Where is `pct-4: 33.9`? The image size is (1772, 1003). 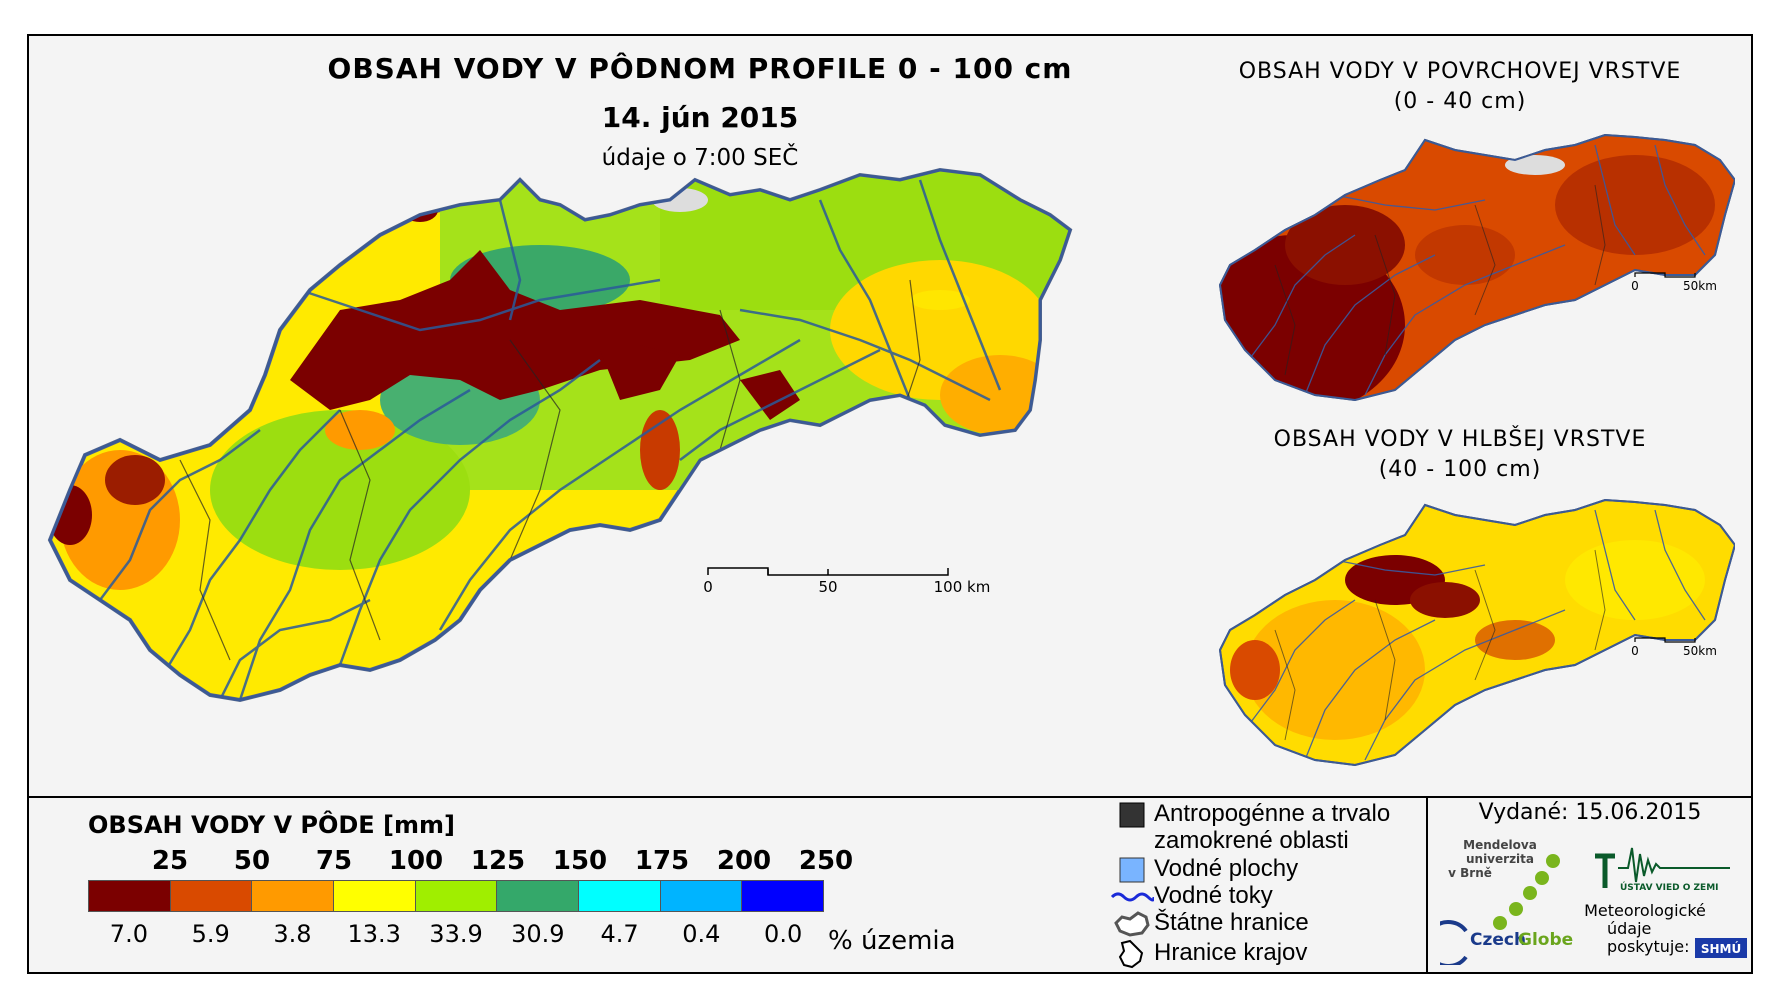 pct-4: 33.9 is located at coordinates (456, 934).